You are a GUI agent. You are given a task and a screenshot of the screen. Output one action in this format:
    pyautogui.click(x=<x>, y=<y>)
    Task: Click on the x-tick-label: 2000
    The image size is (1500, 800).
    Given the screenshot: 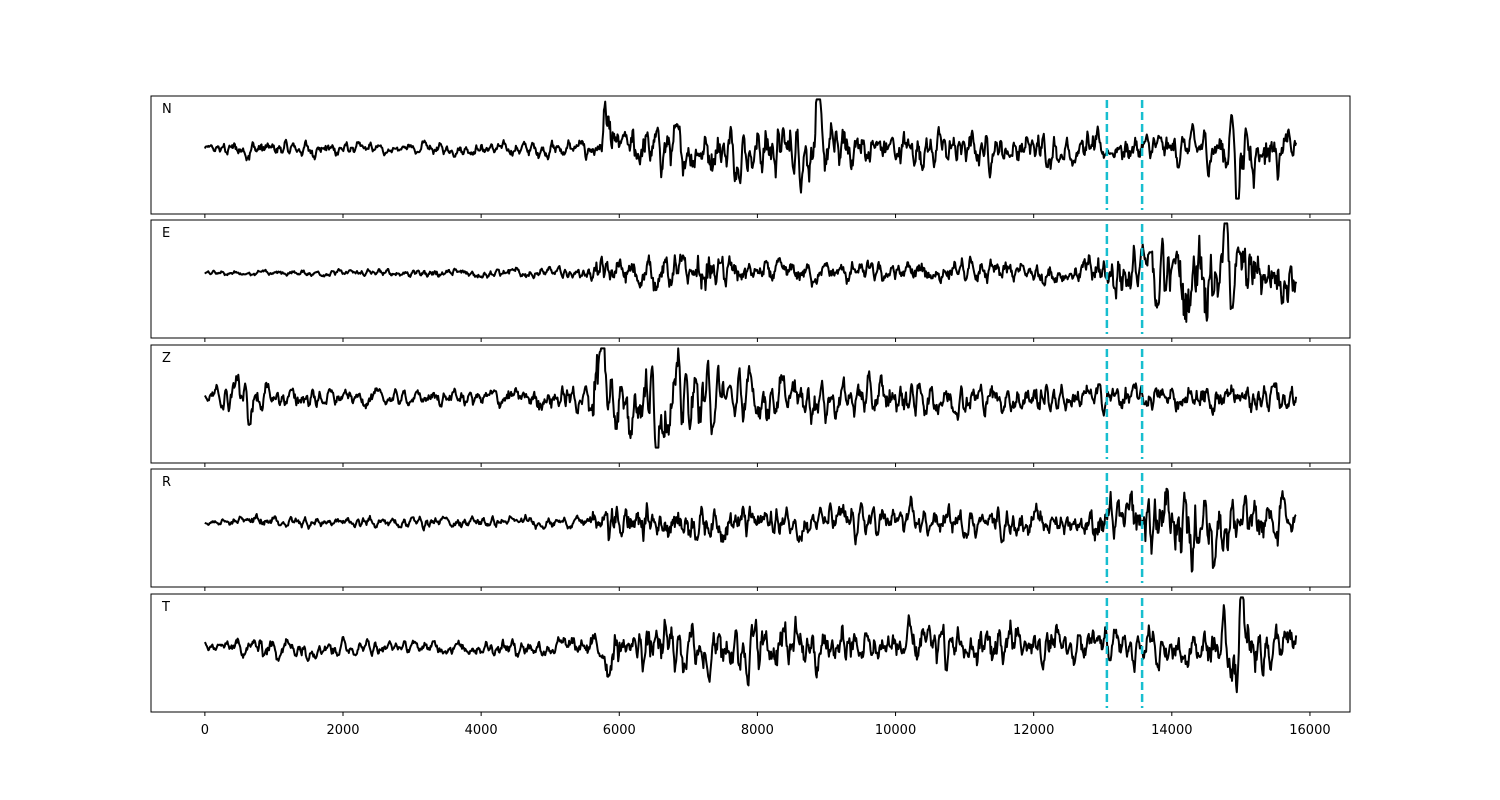 What is the action you would take?
    pyautogui.click(x=342, y=730)
    